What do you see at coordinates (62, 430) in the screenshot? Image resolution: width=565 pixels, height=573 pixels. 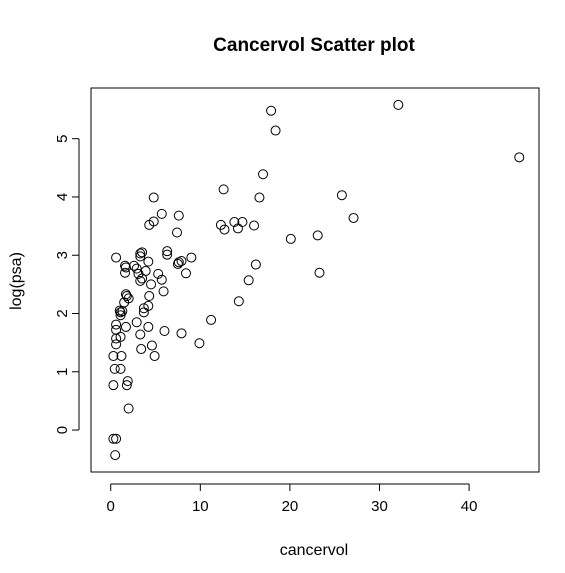 I see `y-tick-label: 0` at bounding box center [62, 430].